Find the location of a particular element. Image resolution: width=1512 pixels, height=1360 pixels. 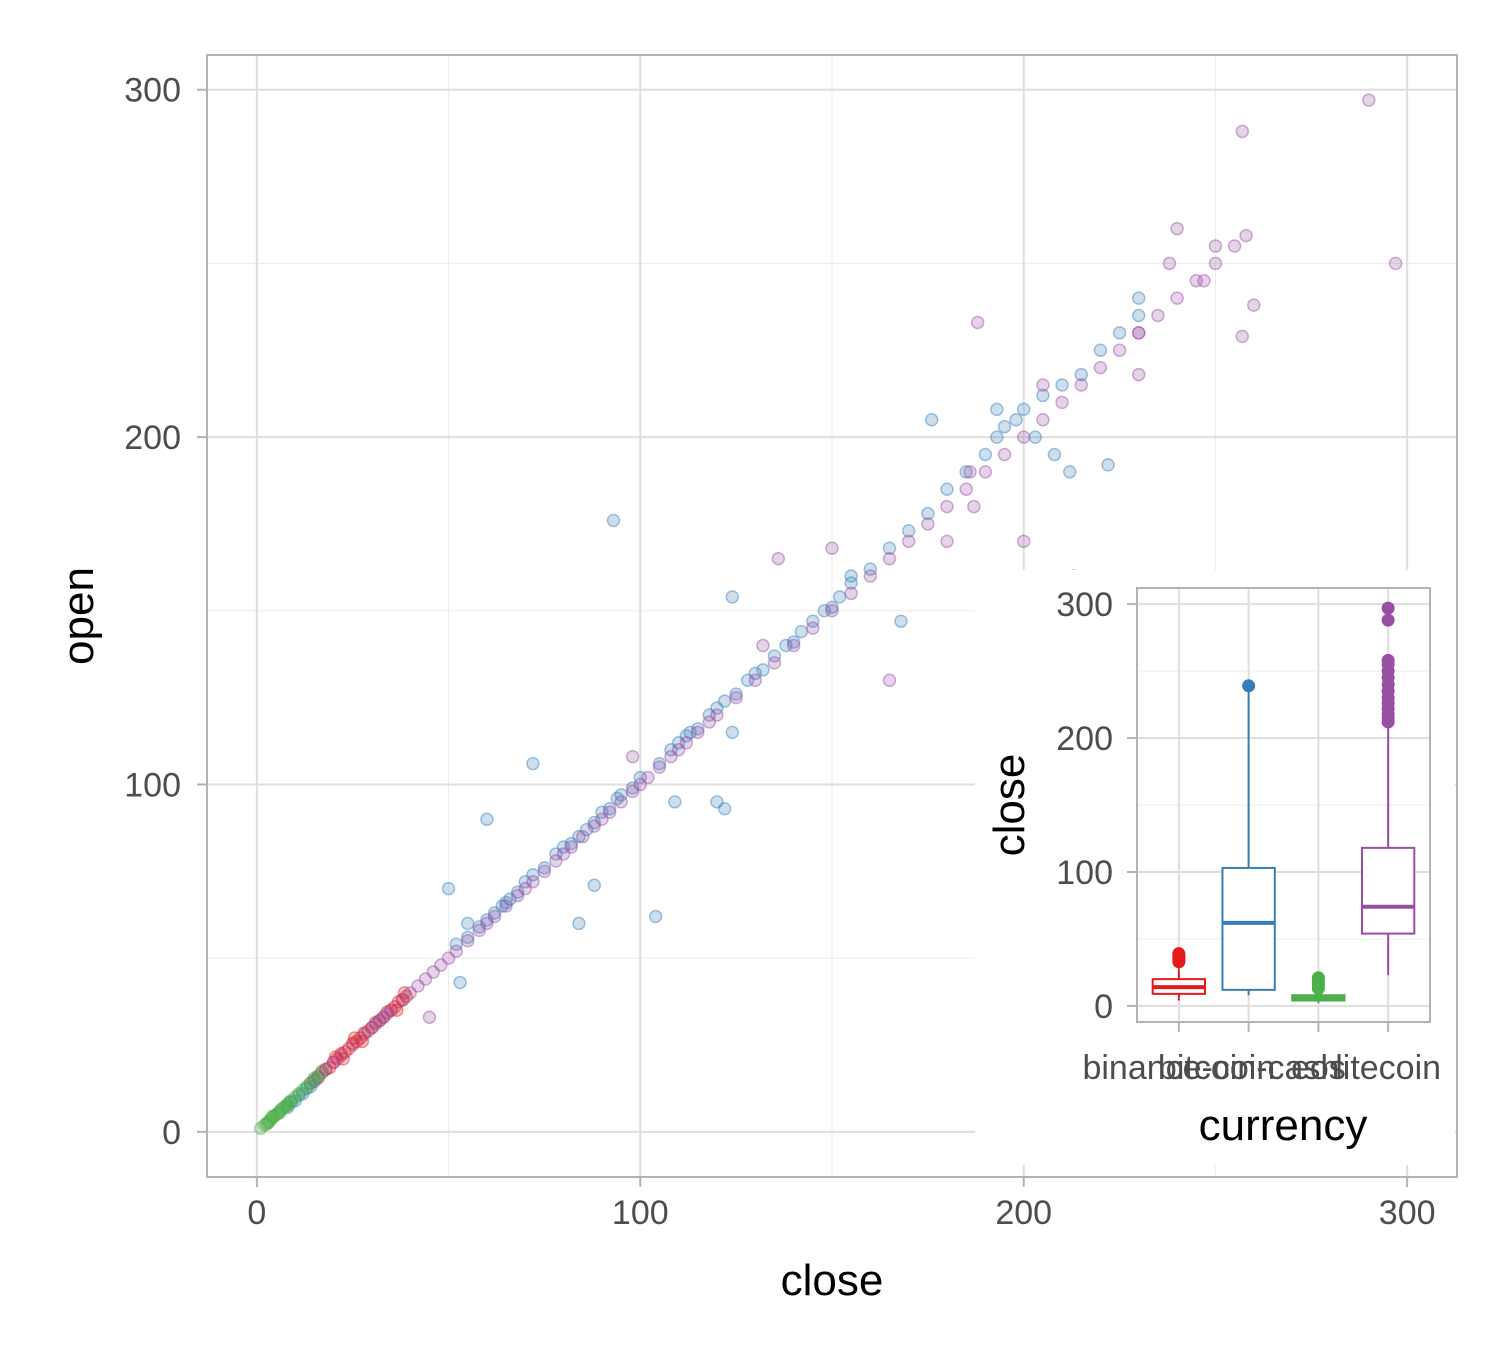

inset-x-axis-title: currency is located at coordinates (1283, 1125).